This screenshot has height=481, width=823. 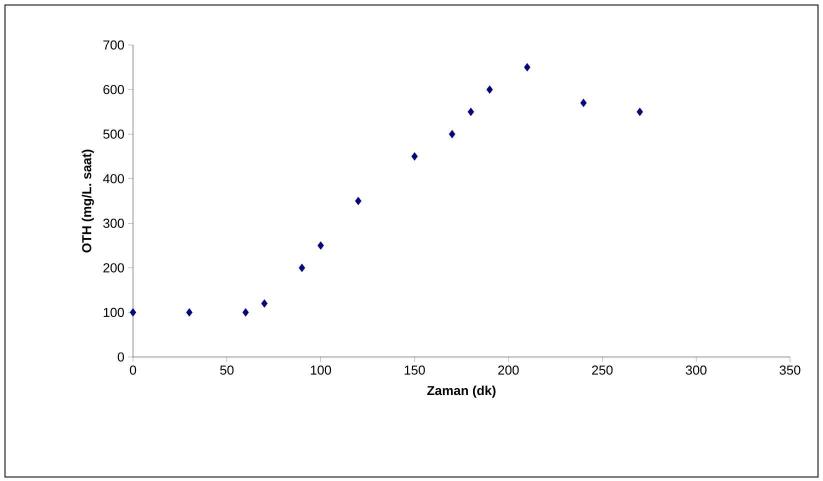 I want to click on x-tick-label: 100, so click(x=321, y=370).